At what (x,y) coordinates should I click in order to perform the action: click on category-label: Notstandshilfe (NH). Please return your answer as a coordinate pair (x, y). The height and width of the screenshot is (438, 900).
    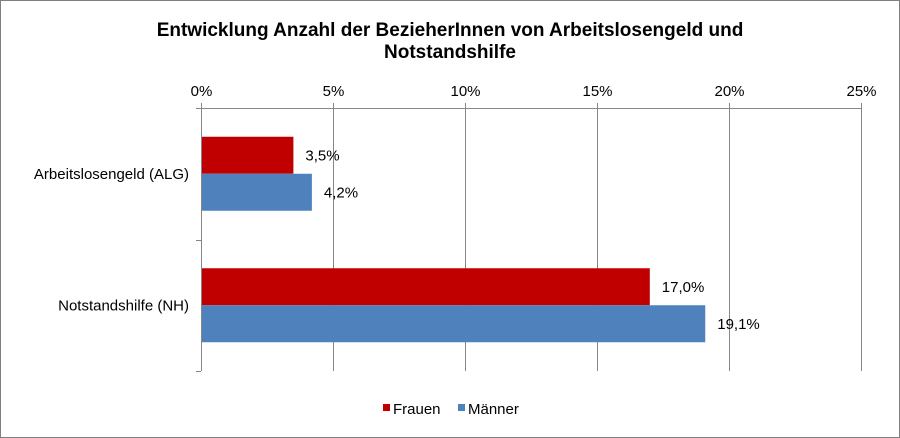
    Looking at the image, I should click on (123, 305).